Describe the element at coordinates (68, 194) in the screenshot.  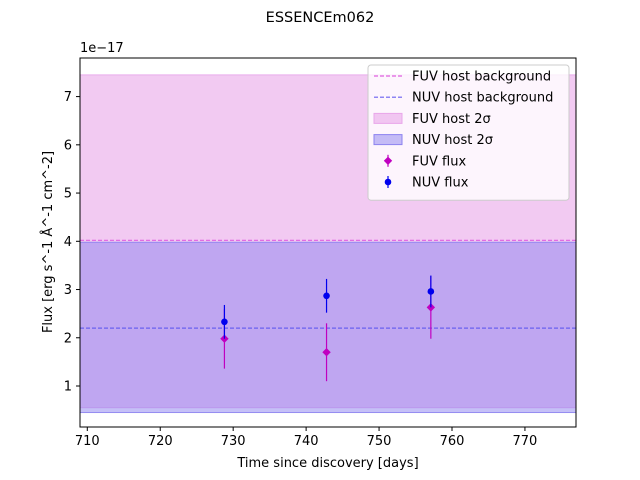
I see `y-tick-label: 5` at that location.